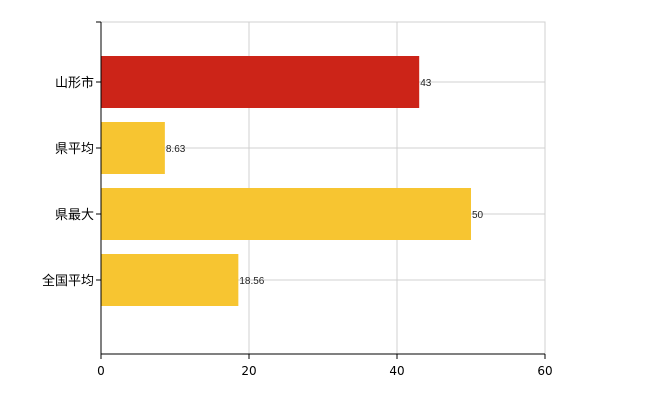  What do you see at coordinates (74, 83) in the screenshot?
I see `category-label: 山形市` at bounding box center [74, 83].